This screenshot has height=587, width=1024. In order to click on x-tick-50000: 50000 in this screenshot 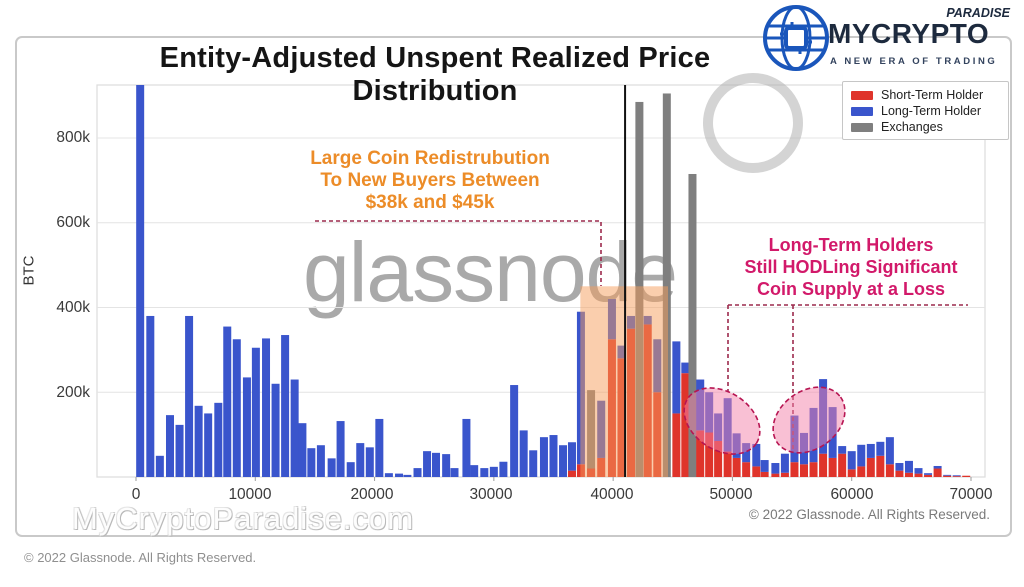, I will do `click(731, 494)`.